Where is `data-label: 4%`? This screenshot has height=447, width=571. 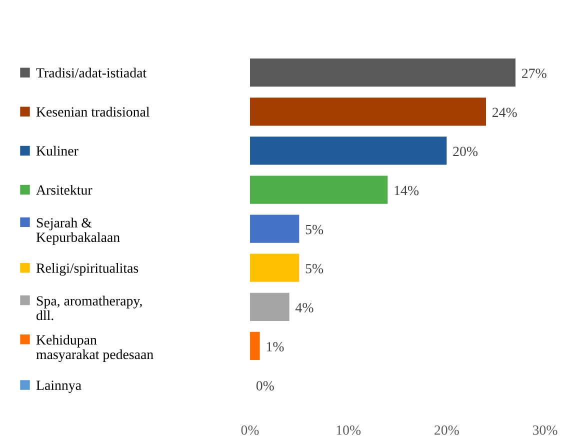
data-label: 4% is located at coordinates (305, 307).